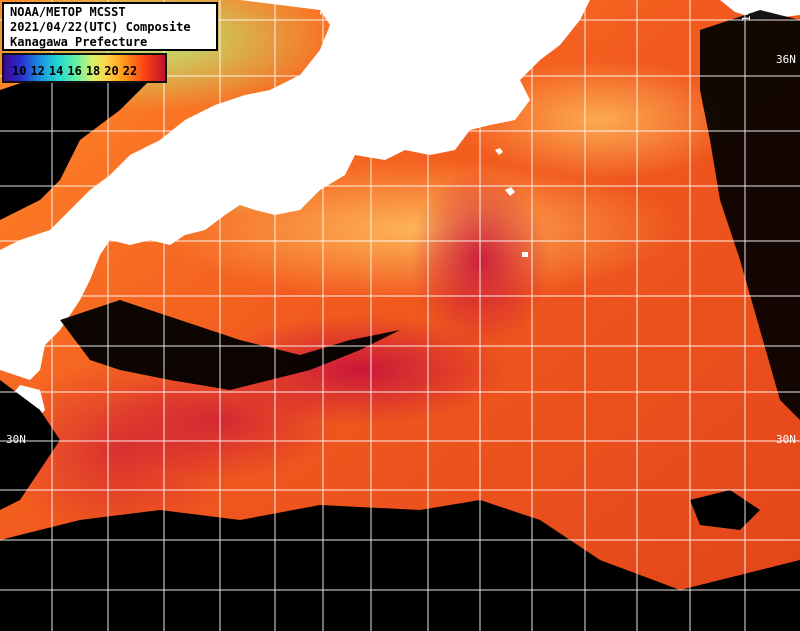 The width and height of the screenshot is (800, 631). What do you see at coordinates (750, 215) in the screenshot?
I see `cloud-east` at bounding box center [750, 215].